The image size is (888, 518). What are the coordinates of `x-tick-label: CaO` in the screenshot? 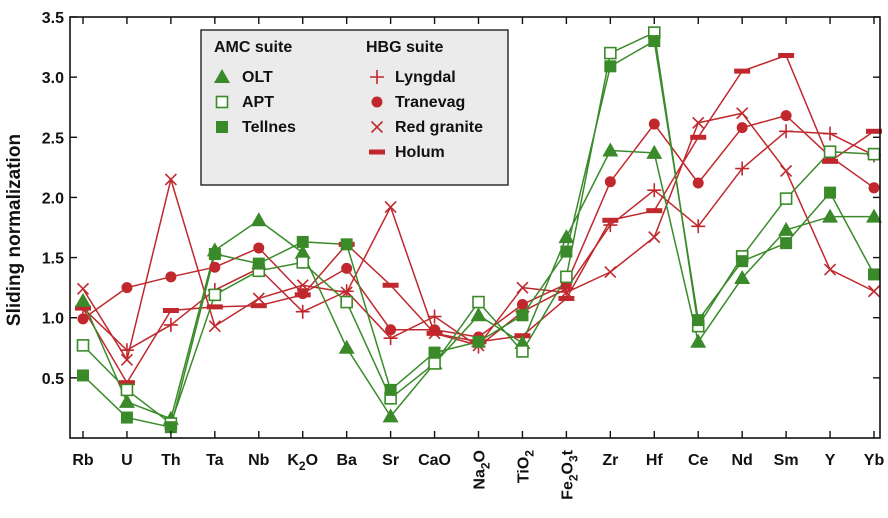 It's located at (434, 460).